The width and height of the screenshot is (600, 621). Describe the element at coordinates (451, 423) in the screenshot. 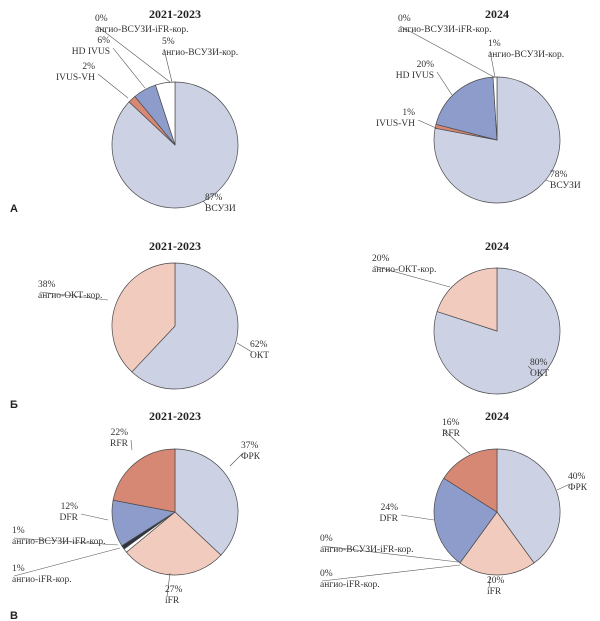

I see `slice-percent-label: 16%` at that location.